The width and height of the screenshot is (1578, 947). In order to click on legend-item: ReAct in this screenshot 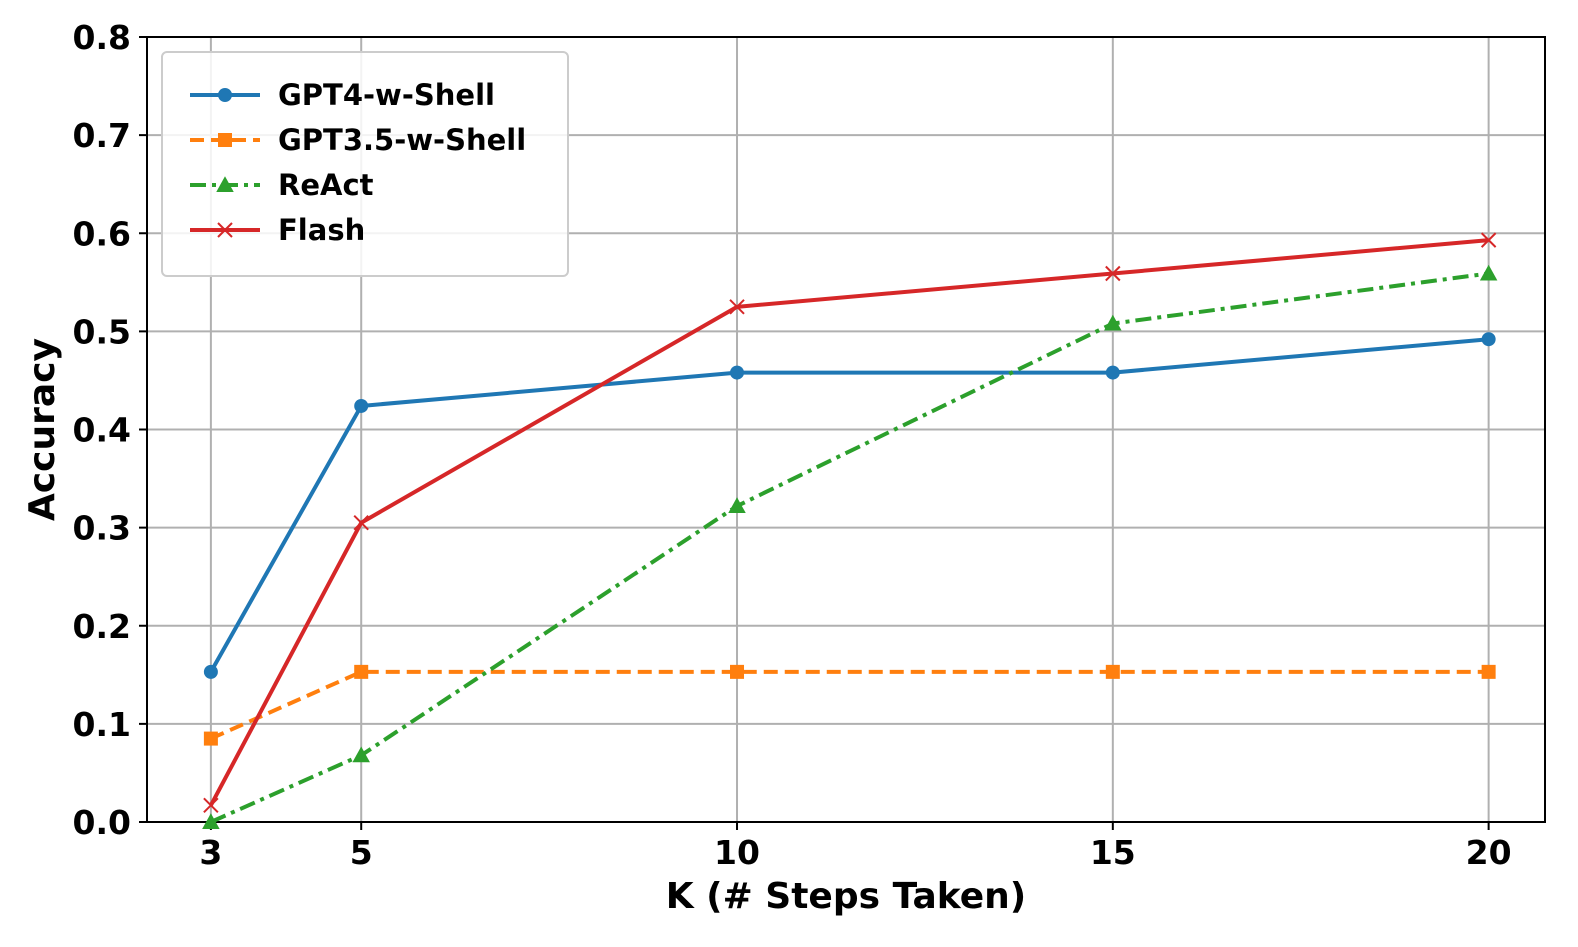, I will do `click(282, 185)`.